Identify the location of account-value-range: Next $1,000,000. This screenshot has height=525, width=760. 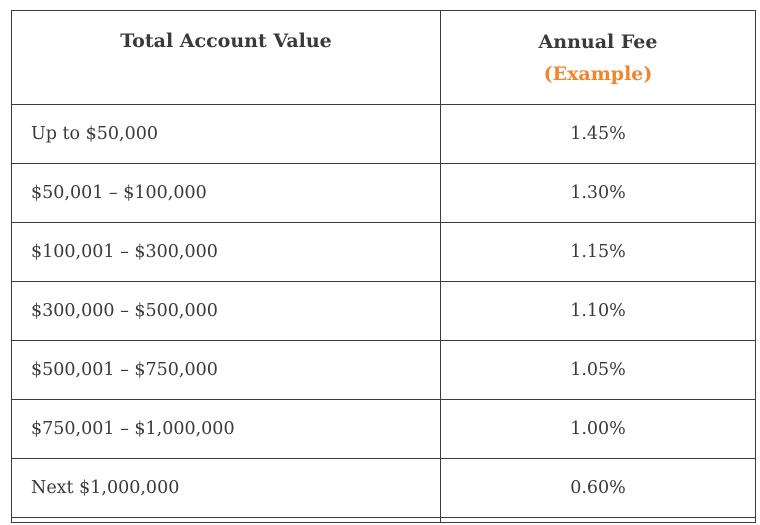
(226, 488).